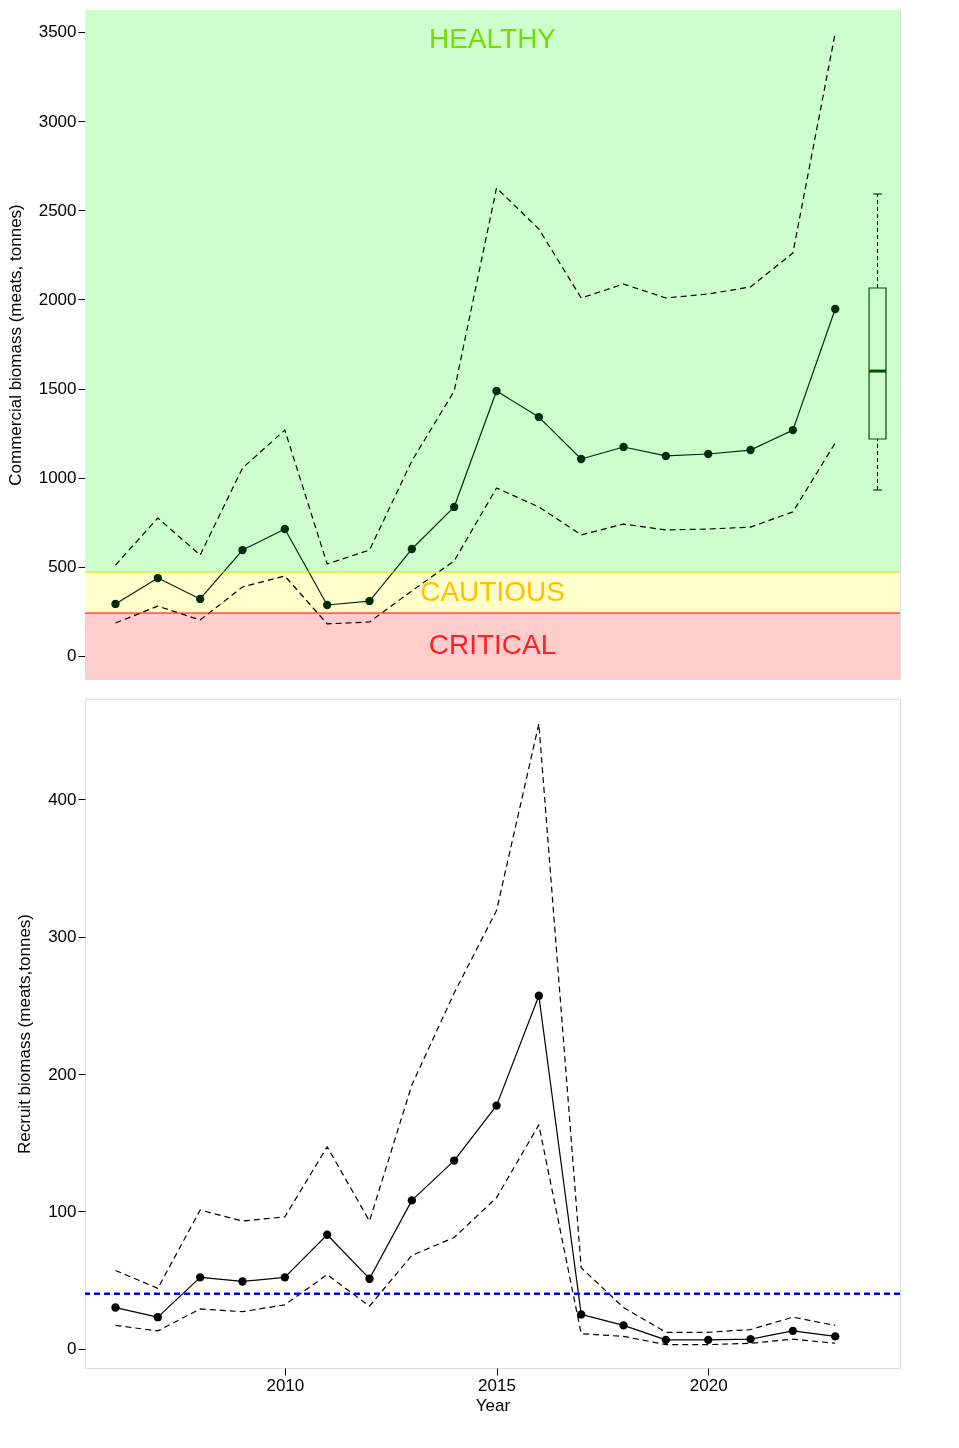 The image size is (959, 1448). Describe the element at coordinates (492, 39) in the screenshot. I see `band-label: HEALTHY` at that location.